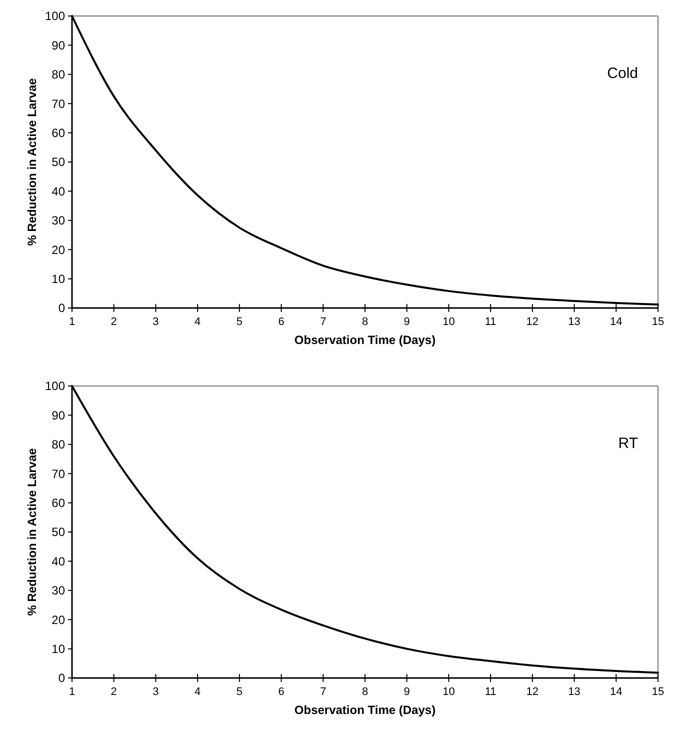 The height and width of the screenshot is (732, 676). Describe the element at coordinates (622, 73) in the screenshot. I see `annotation: Cold` at that location.